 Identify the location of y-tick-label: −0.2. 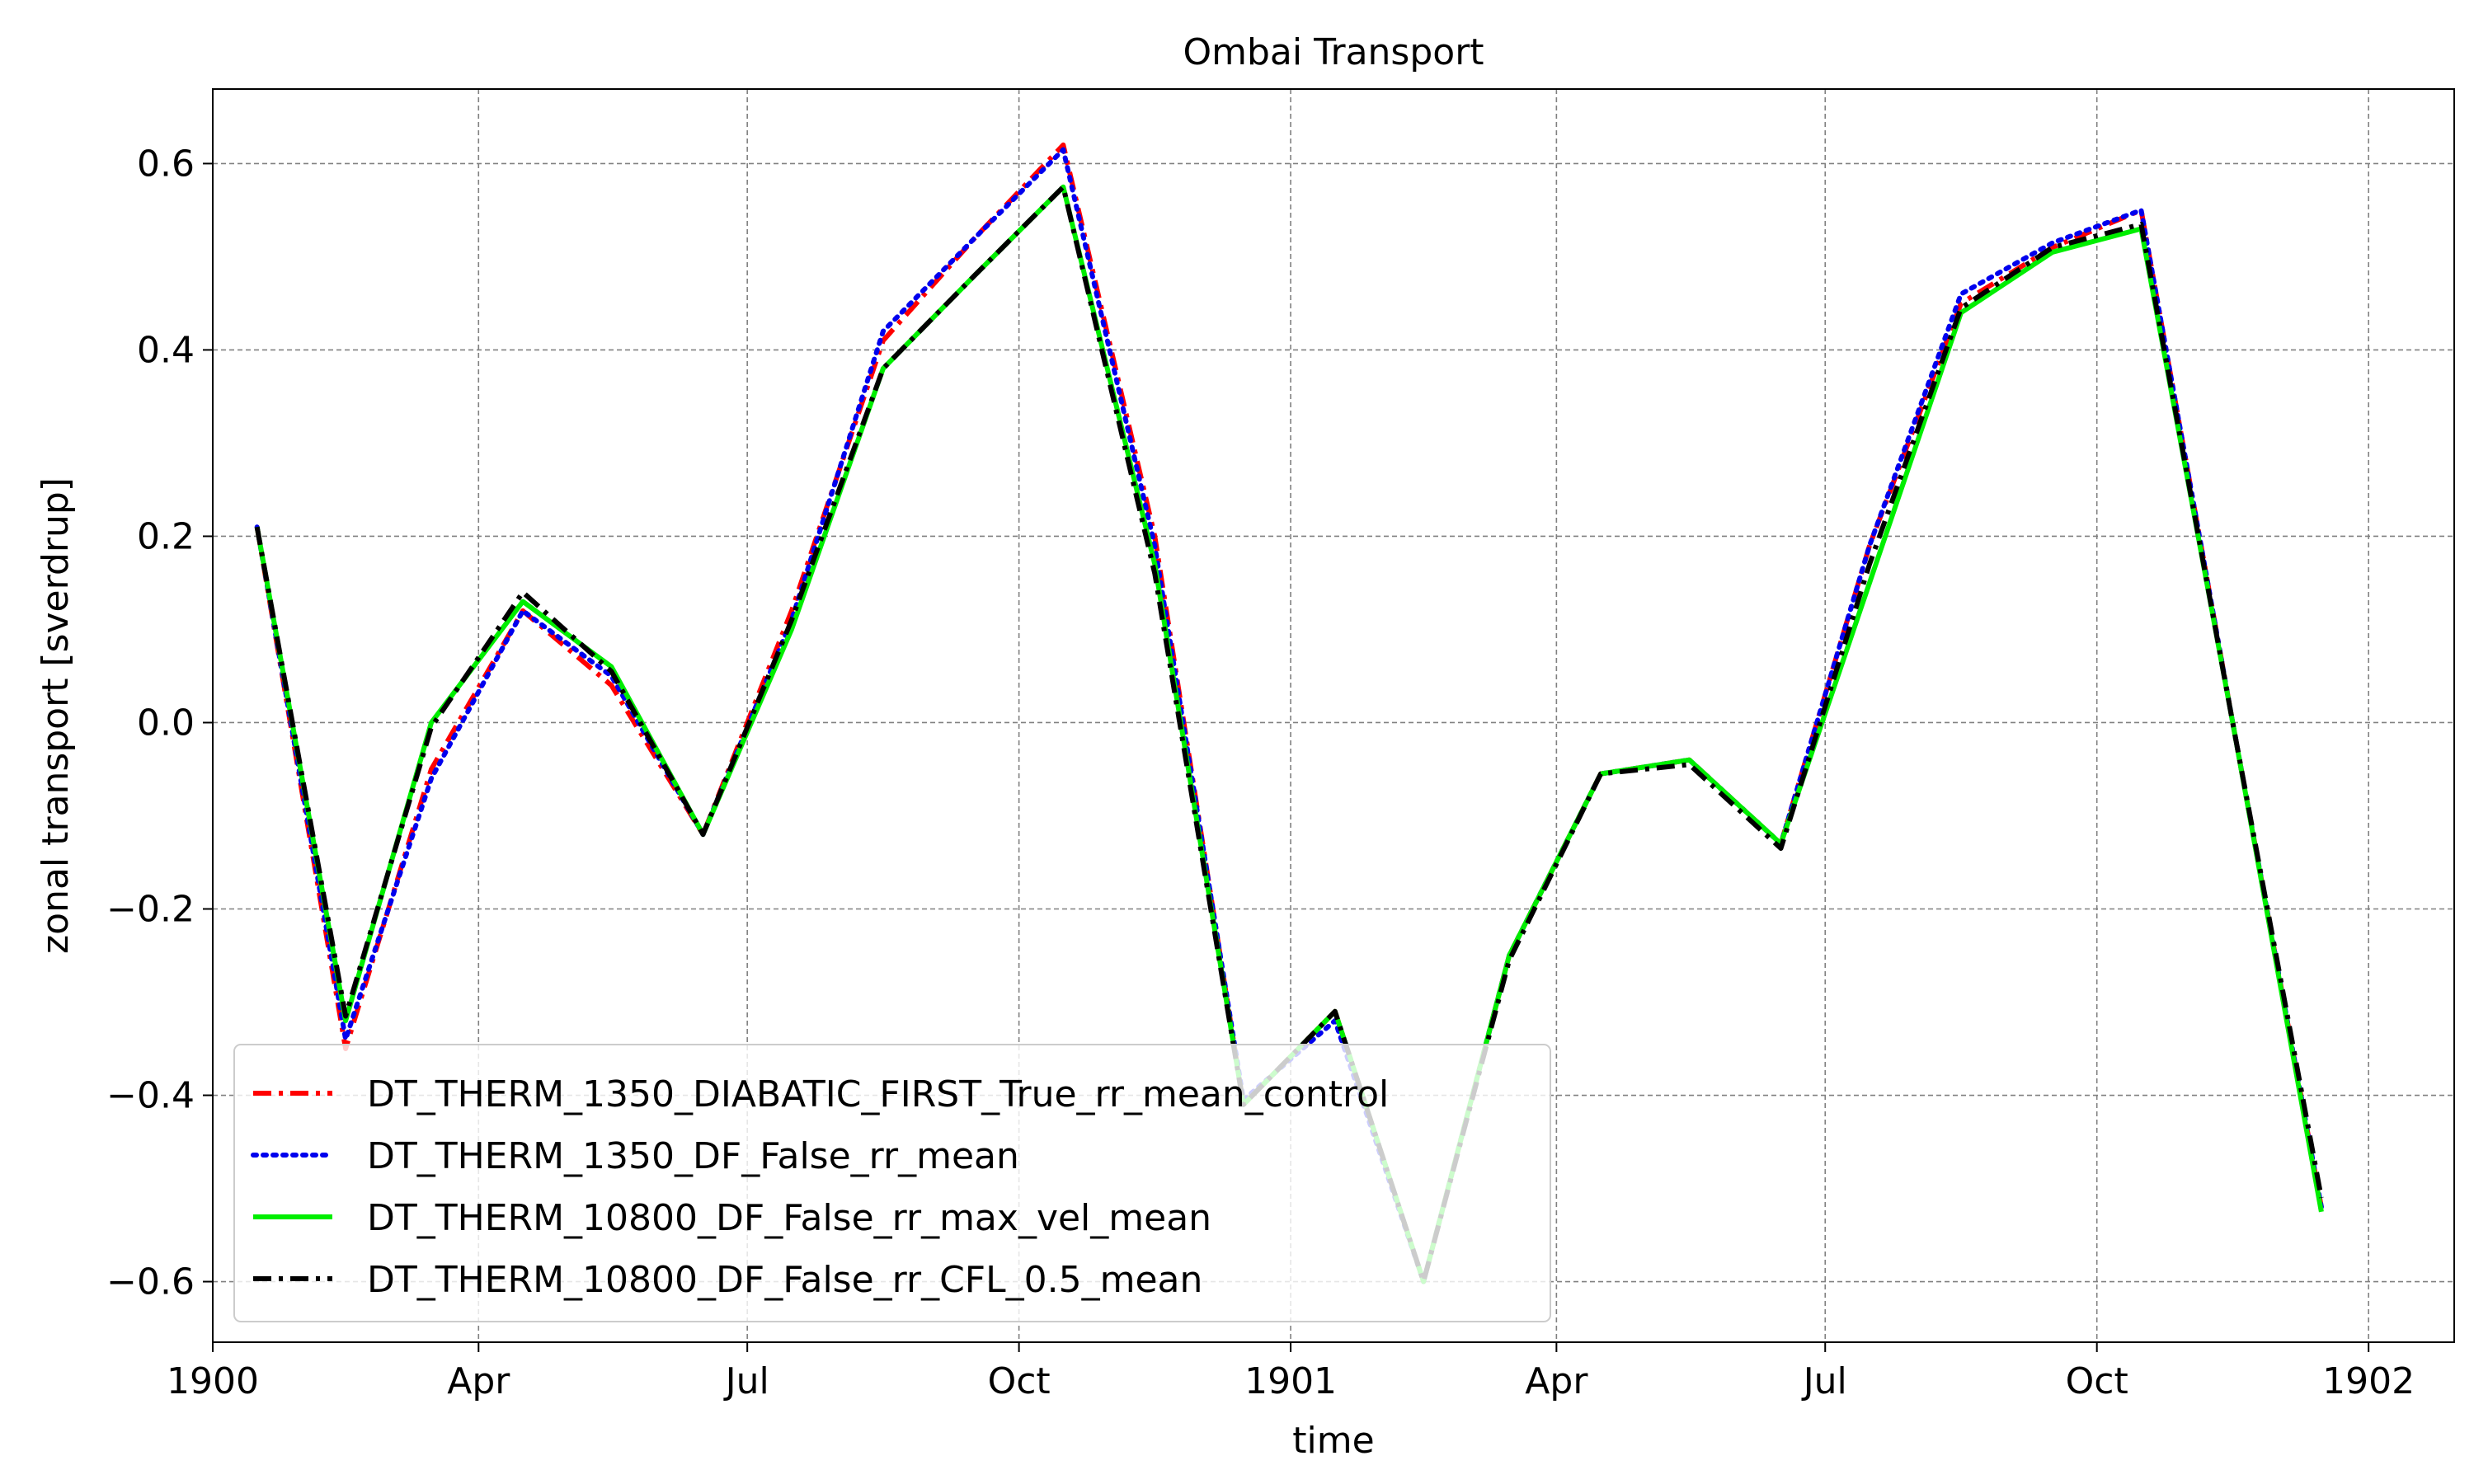
(150, 909).